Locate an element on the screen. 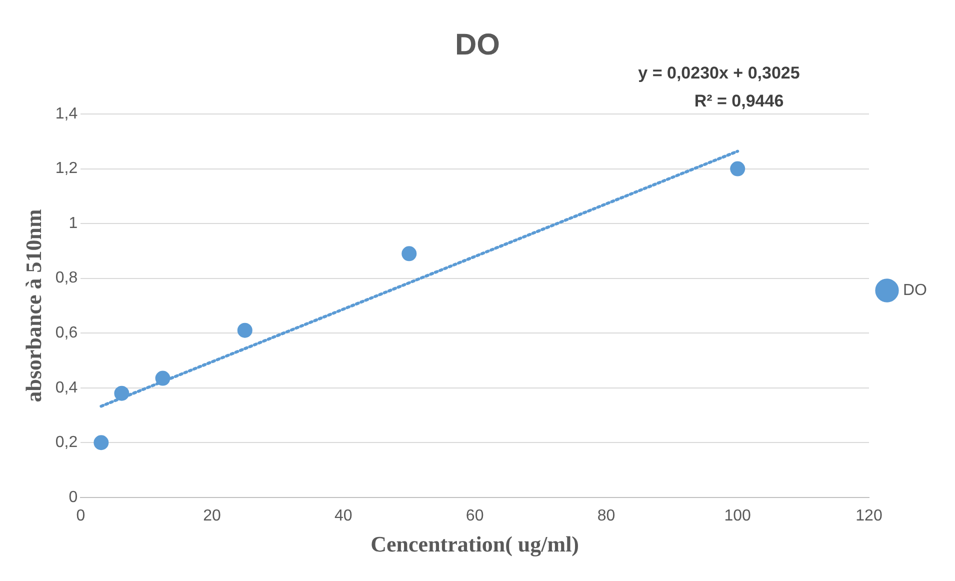  x-tick-label: 60 is located at coordinates (475, 515).